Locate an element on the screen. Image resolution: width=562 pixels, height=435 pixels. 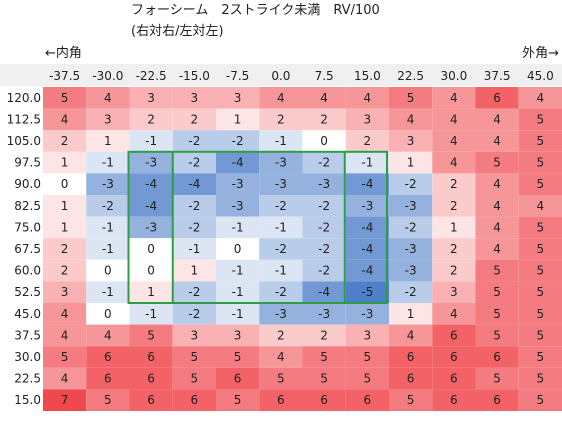
y-tick-label: 97.5 is located at coordinates (27, 163).